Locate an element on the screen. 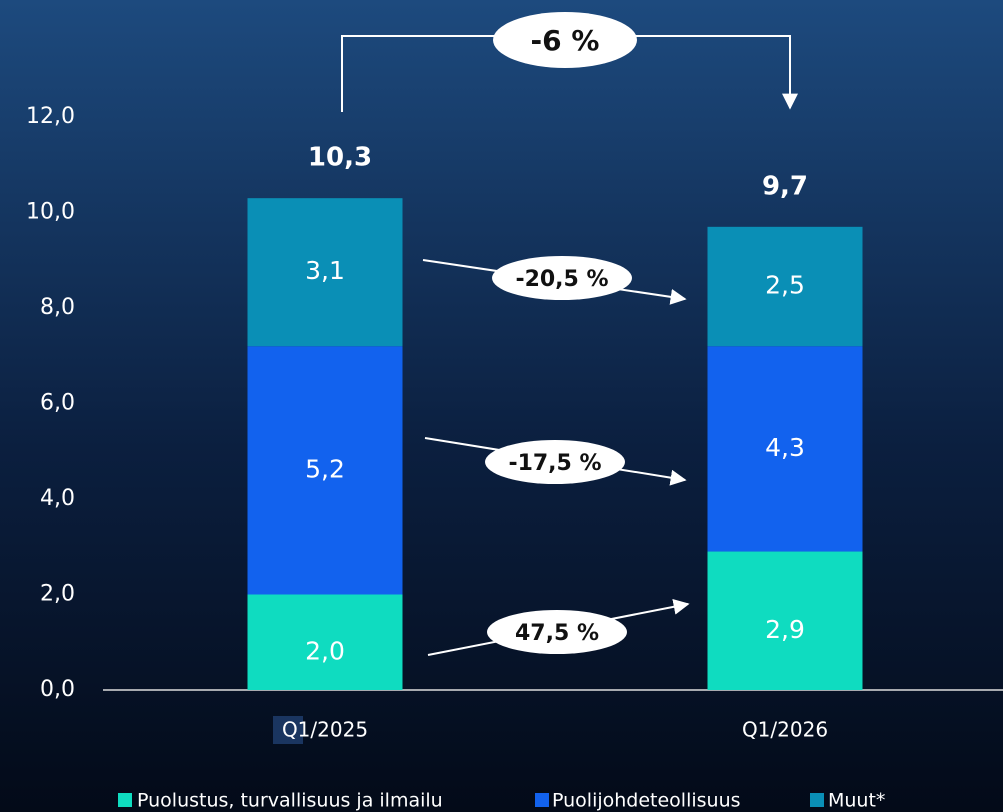  y-tick-label: 10,0 is located at coordinates (50, 212).